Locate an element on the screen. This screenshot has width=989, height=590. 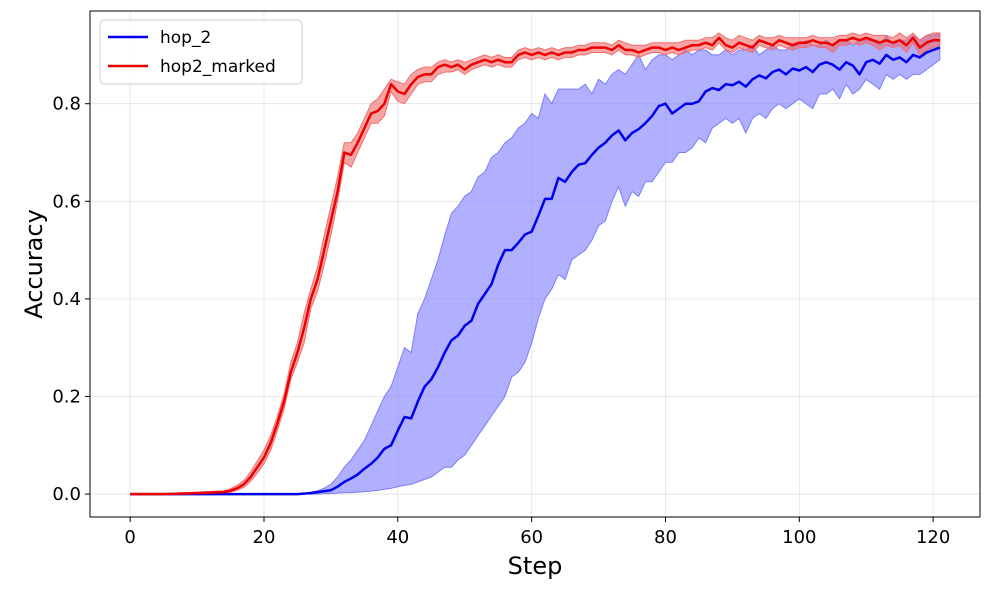
legend-label-hop_2: hop_2 is located at coordinates (185, 38).